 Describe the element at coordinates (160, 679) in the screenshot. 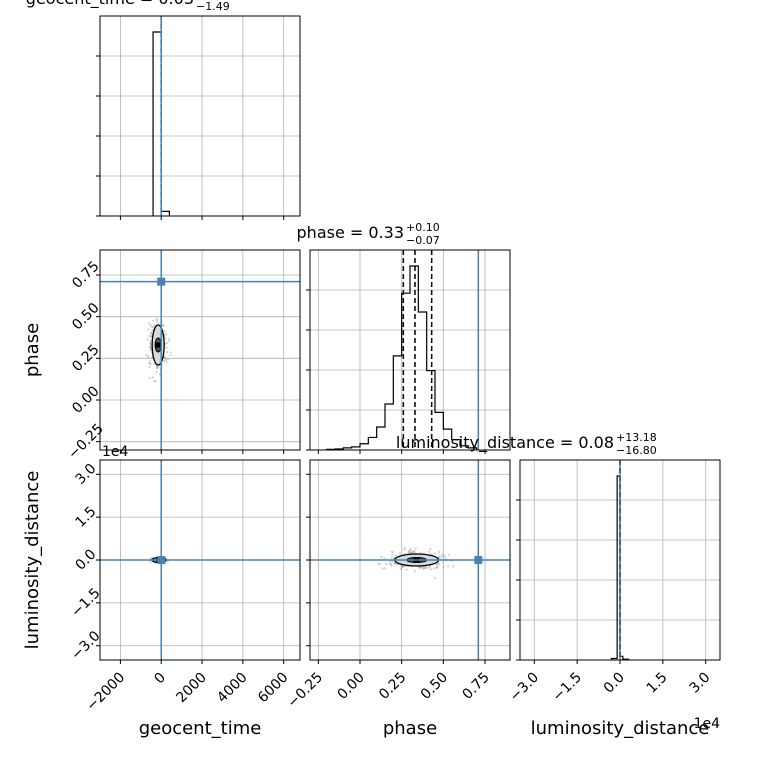

I see `tick-label-x: 0` at that location.